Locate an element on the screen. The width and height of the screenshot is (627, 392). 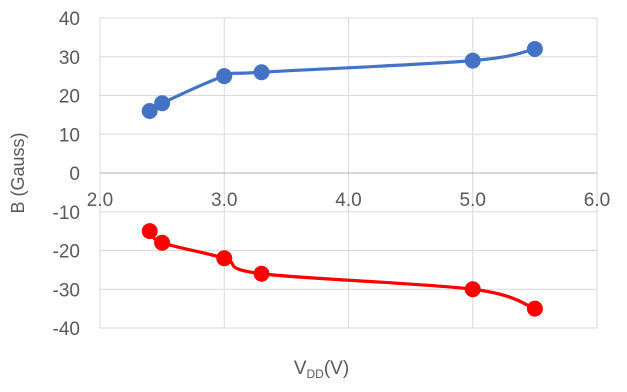
y-tick-label: 10 is located at coordinates (69, 135).